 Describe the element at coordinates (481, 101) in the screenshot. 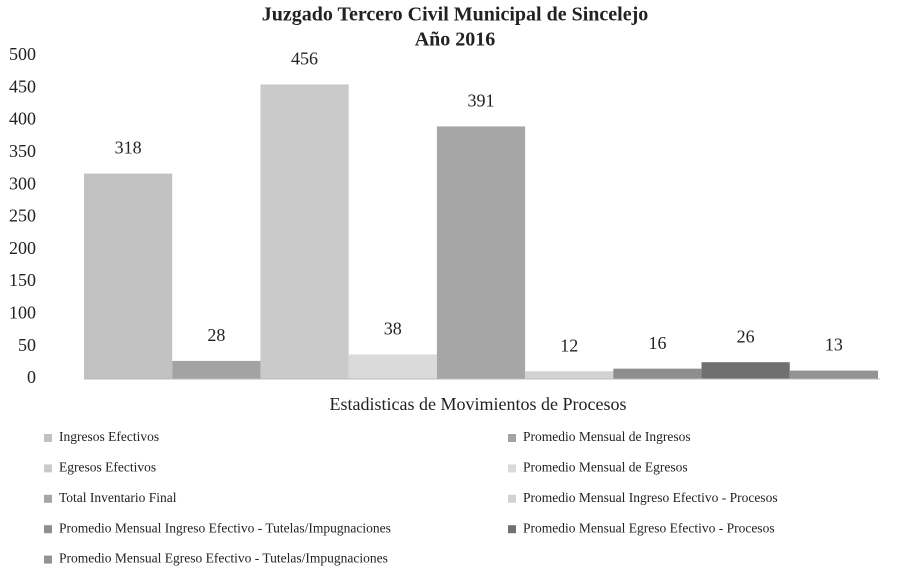

I see `data-label: 391` at that location.